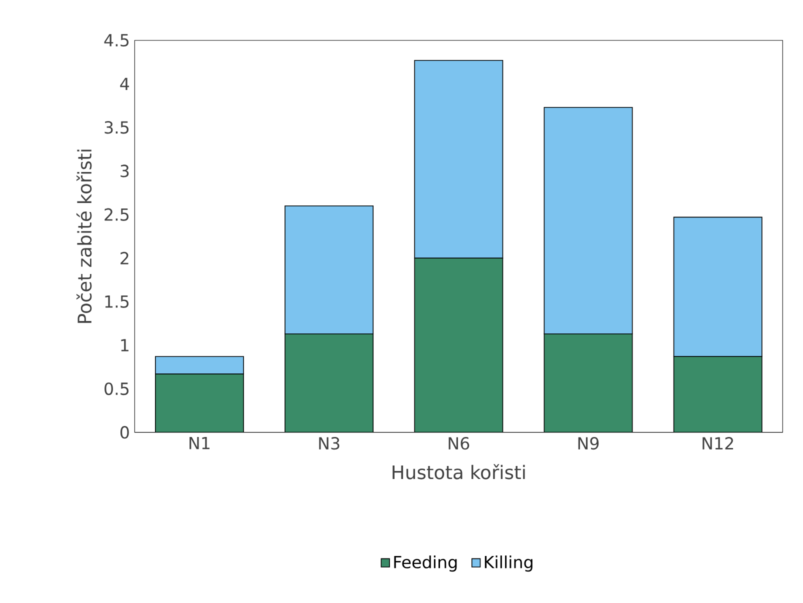 This screenshot has height=603, width=803. I want to click on y-tick-label: 0, so click(124, 432).